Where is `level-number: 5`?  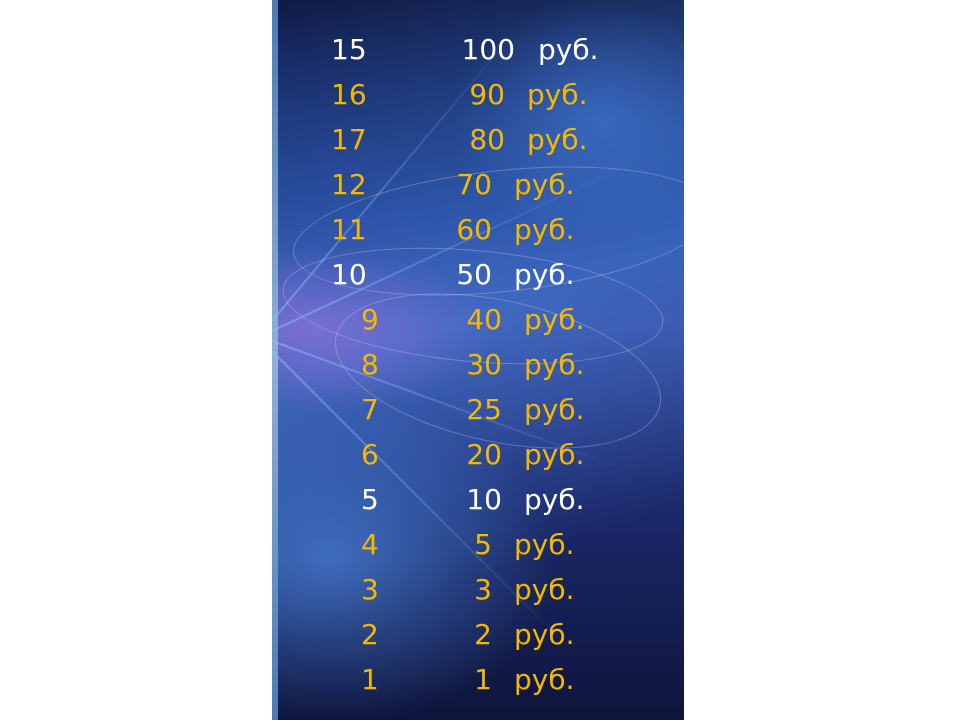 level-number: 5 is located at coordinates (370, 499).